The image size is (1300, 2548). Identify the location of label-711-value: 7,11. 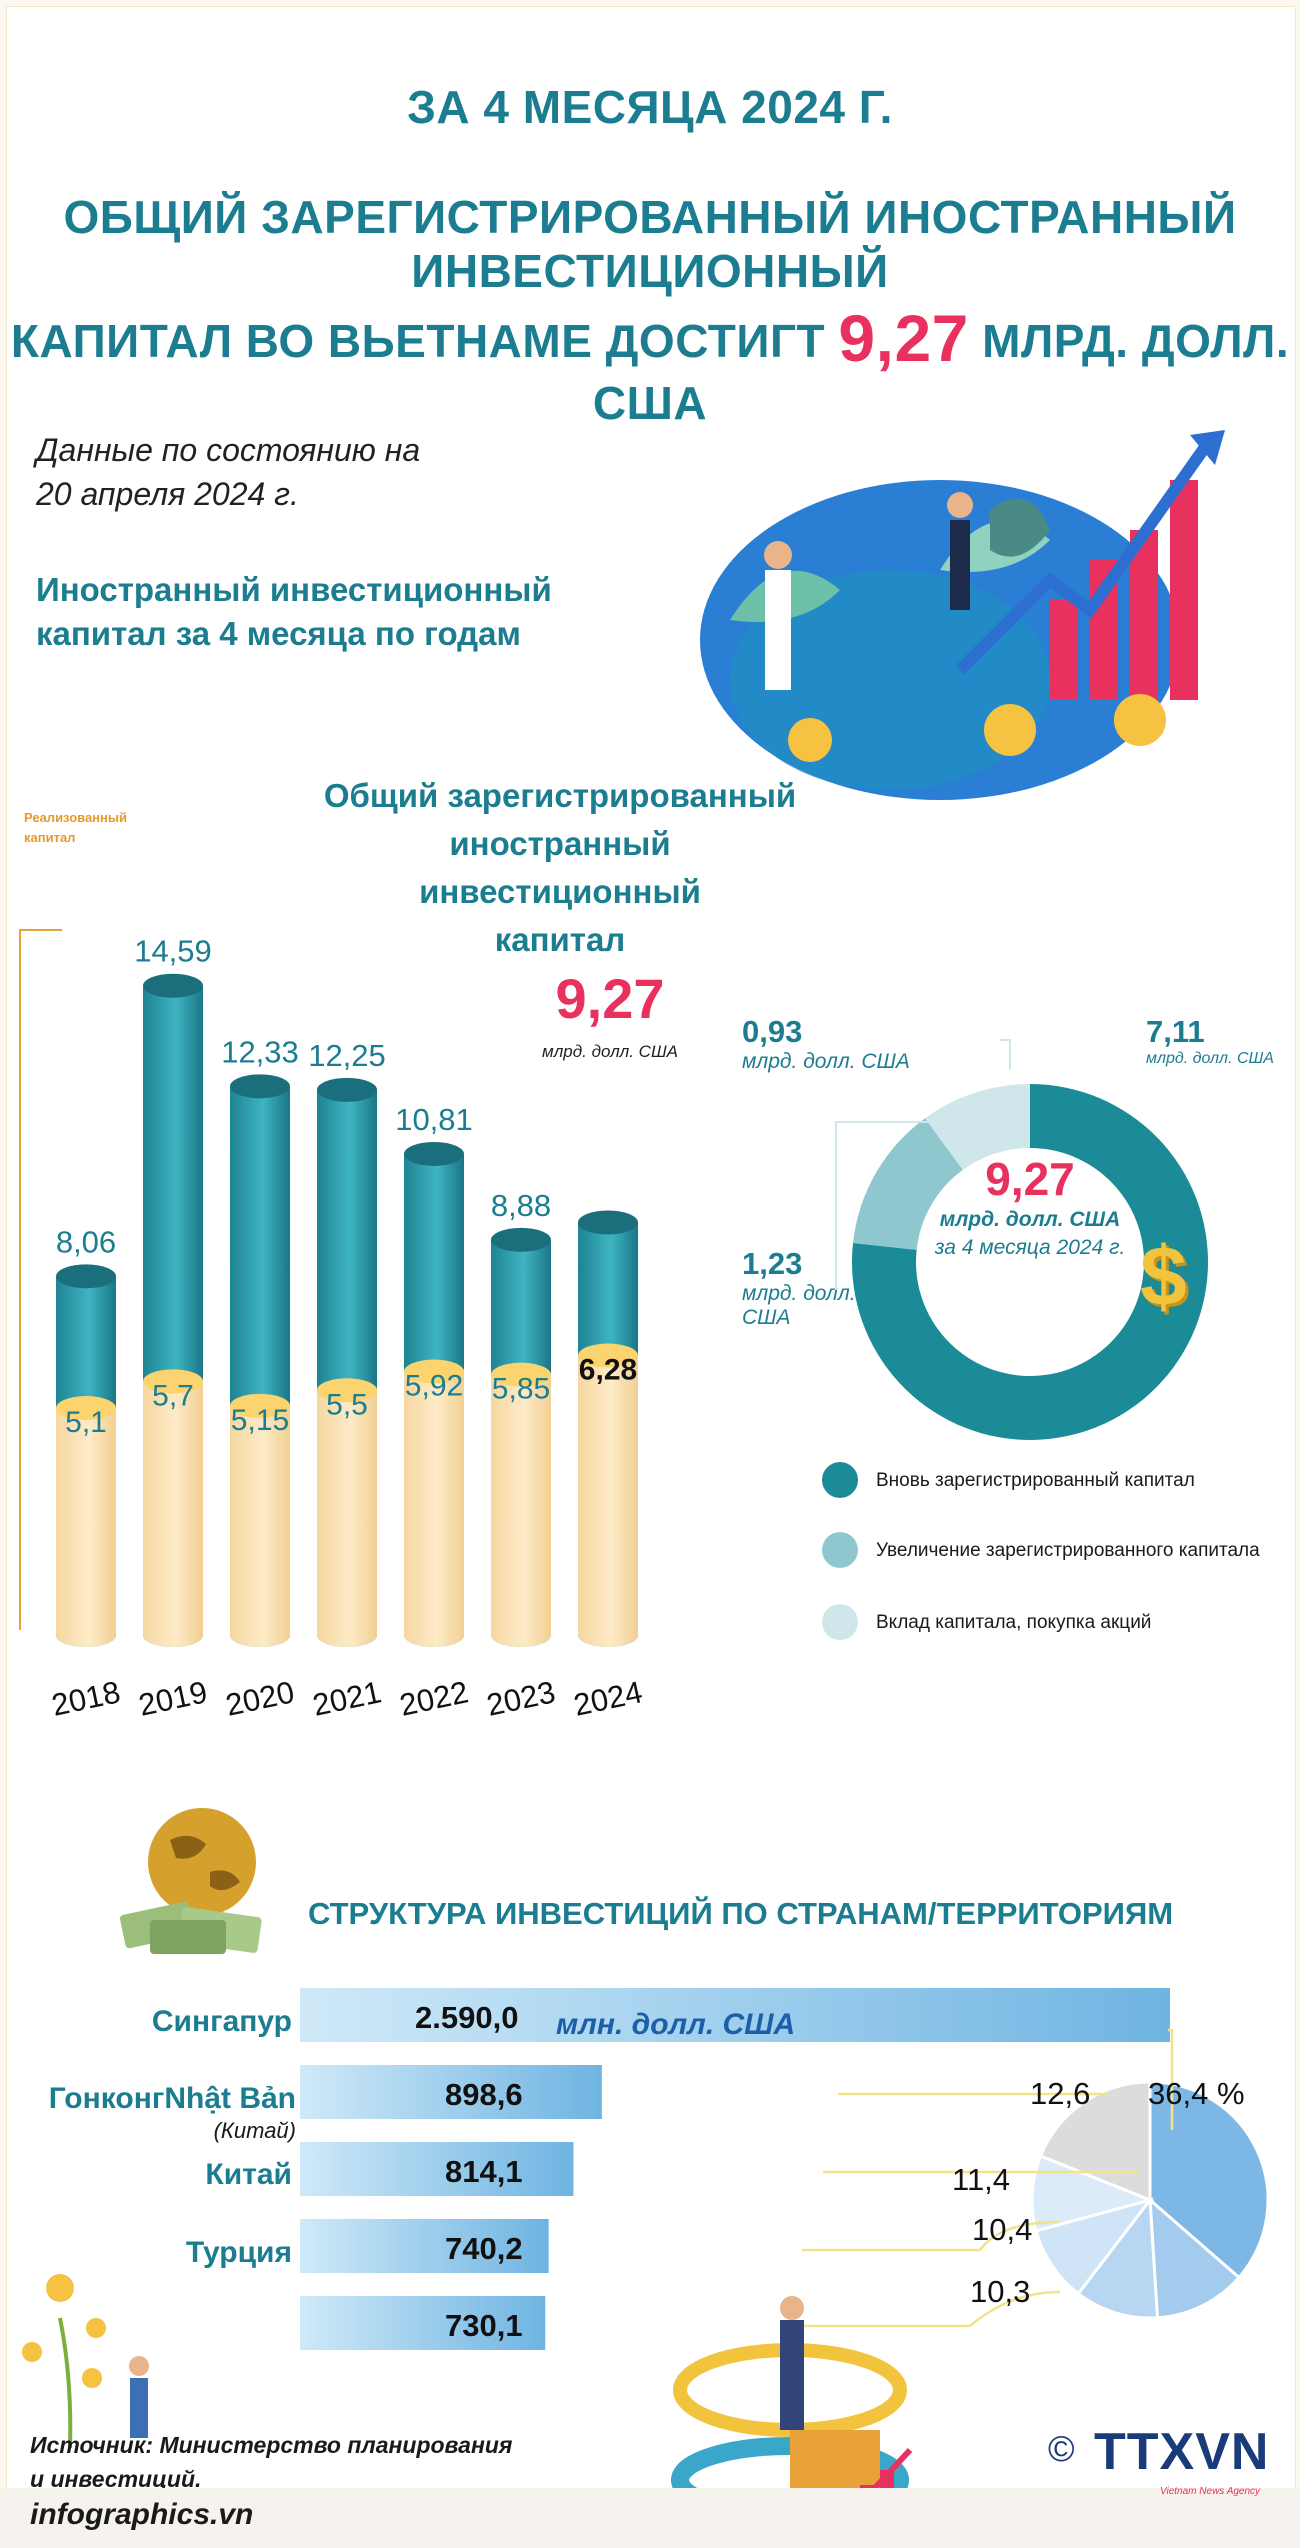
(1175, 1031).